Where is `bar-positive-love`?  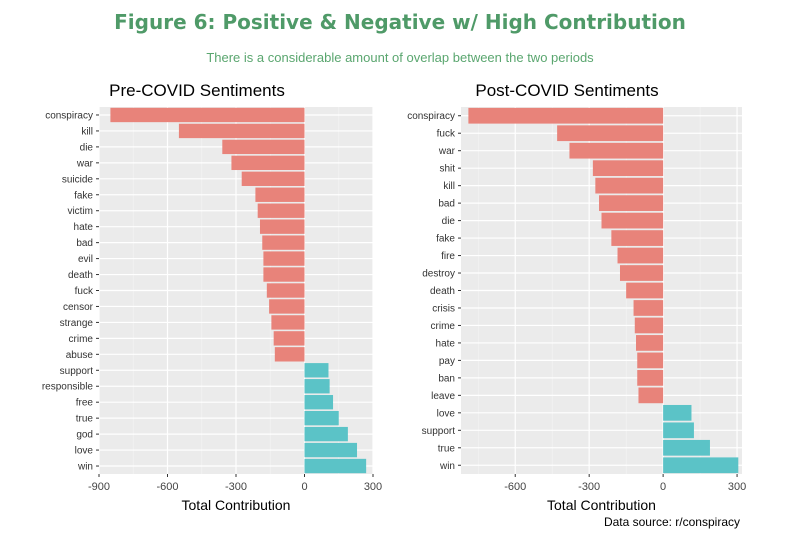 bar-positive-love is located at coordinates (677, 412).